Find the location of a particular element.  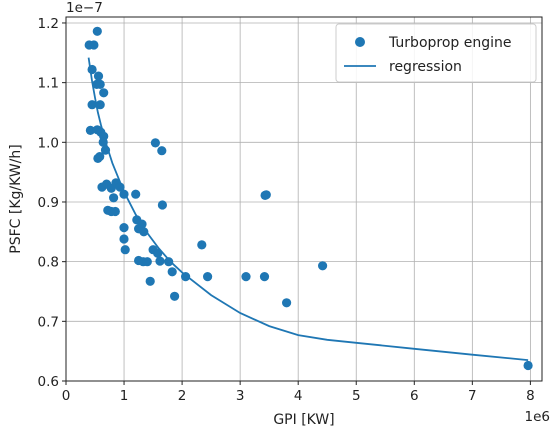

y-tick-label: 0.7 is located at coordinates (48, 322).